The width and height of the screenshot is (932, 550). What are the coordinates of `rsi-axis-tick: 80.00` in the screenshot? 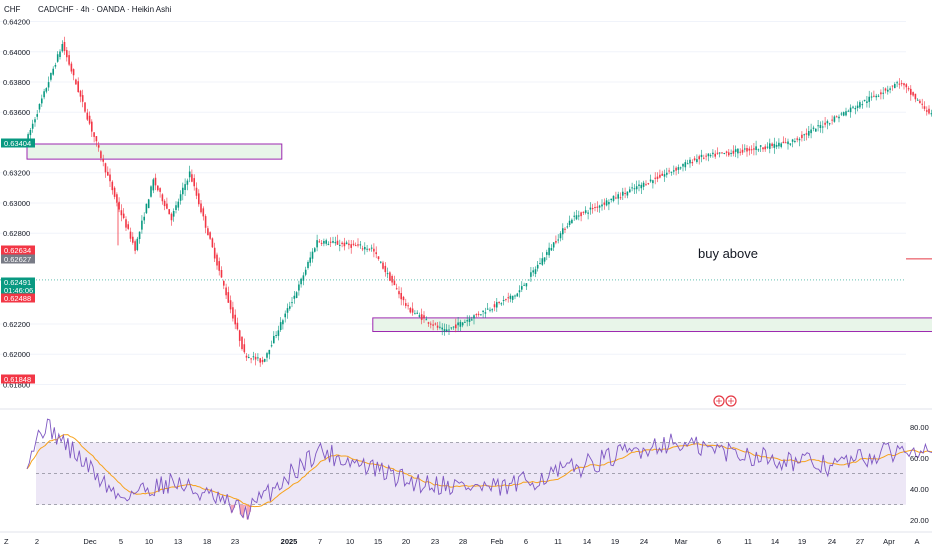 It's located at (919, 427).